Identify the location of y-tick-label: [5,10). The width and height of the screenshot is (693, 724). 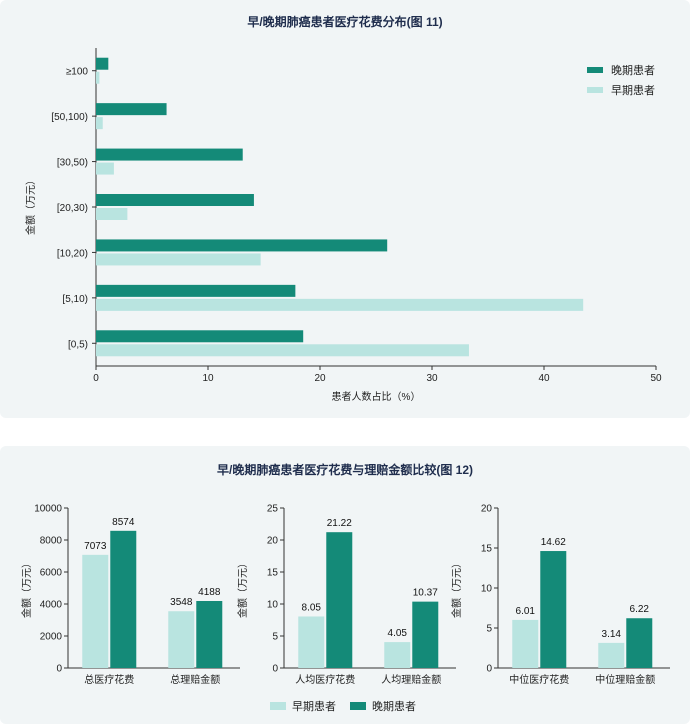
(75, 299).